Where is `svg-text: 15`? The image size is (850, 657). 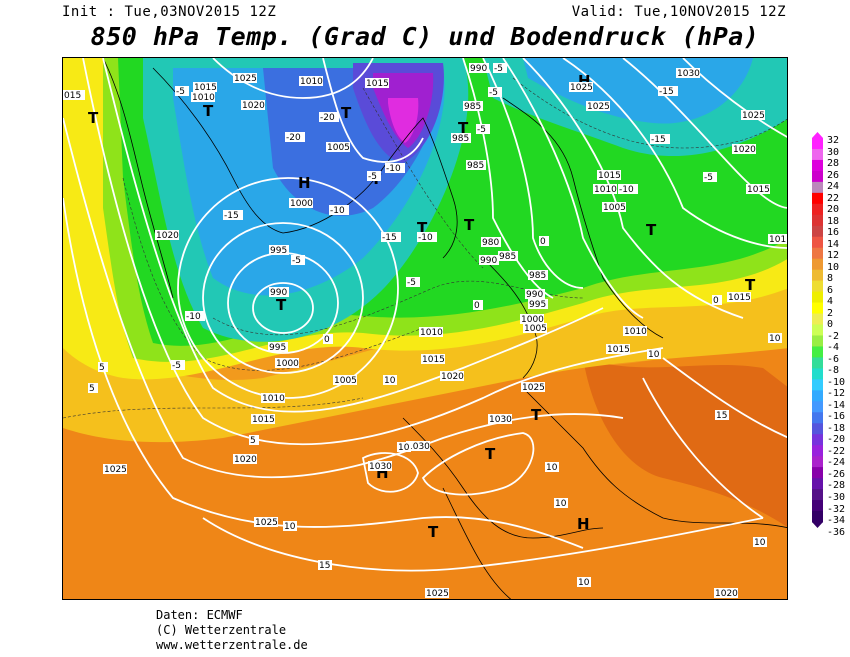 svg-text: 15 is located at coordinates (721, 416).